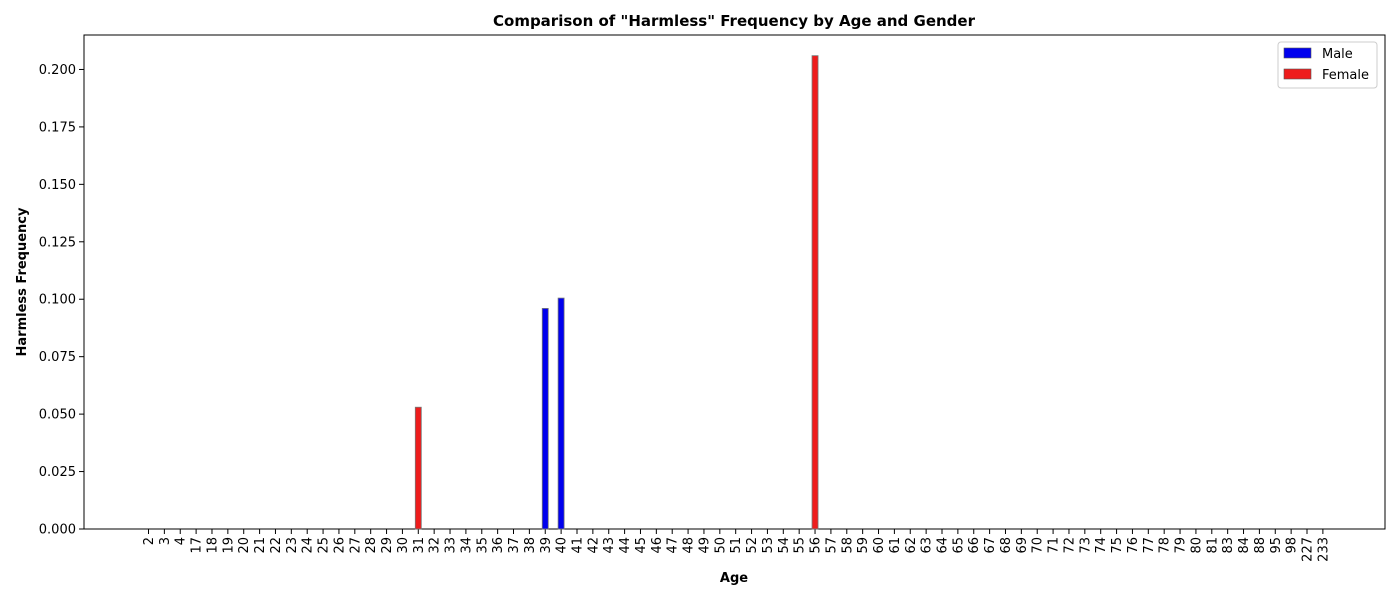  I want to click on x-tick-label: 45, so click(641, 545).